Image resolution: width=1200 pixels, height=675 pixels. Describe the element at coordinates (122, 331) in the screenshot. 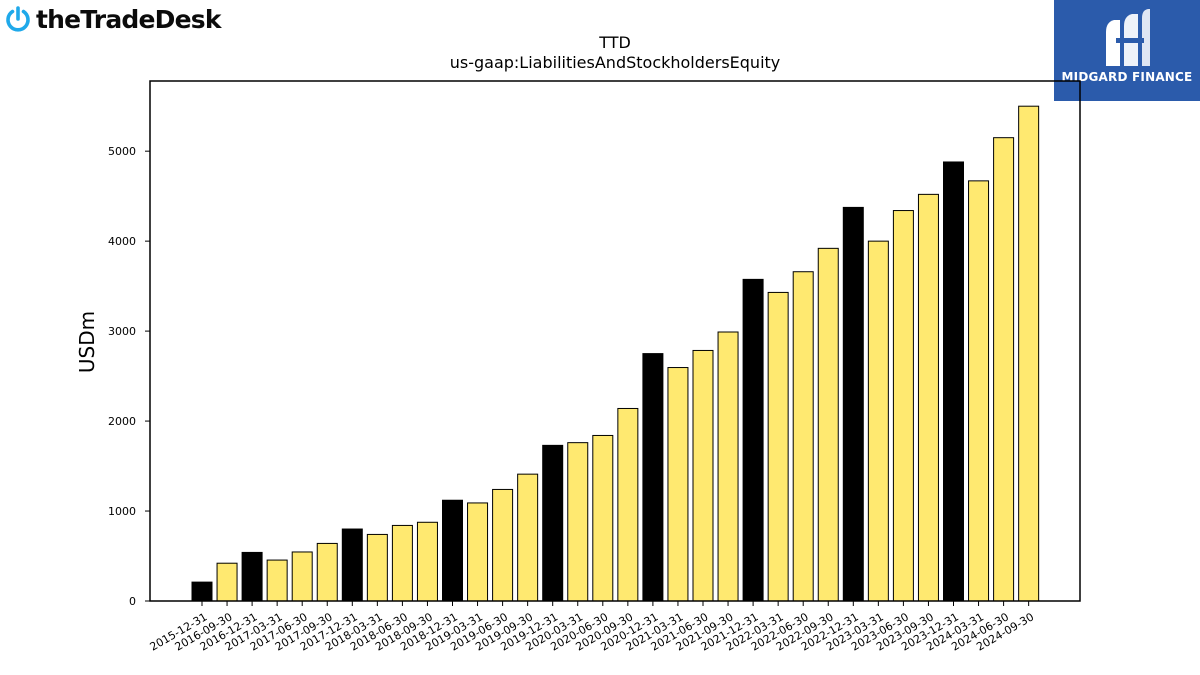

I see `y-tick-label: 3000` at that location.